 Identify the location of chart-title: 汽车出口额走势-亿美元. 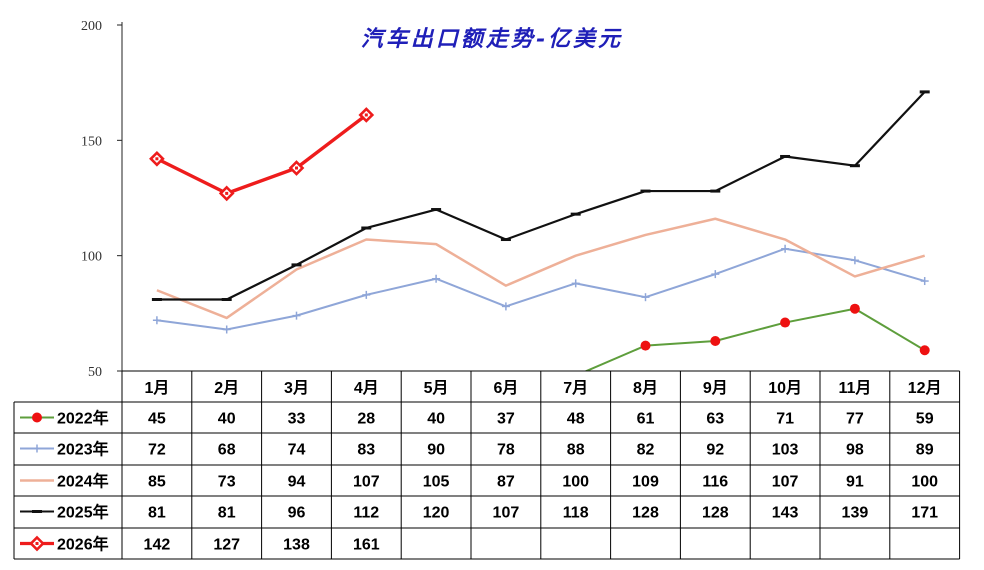
(492, 39).